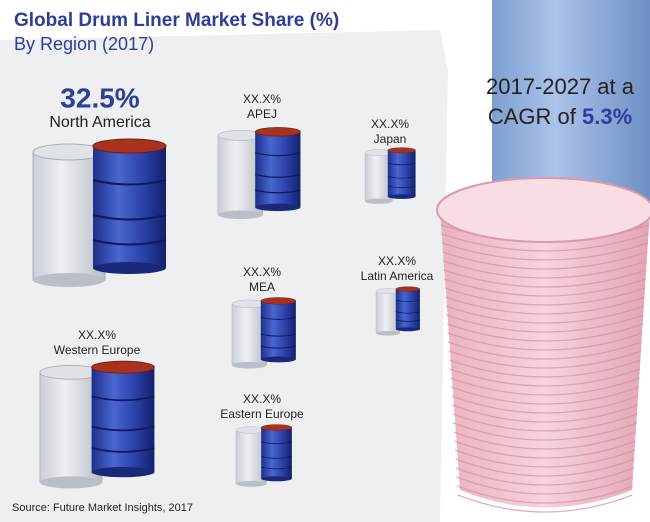  What do you see at coordinates (543, 210) in the screenshot?
I see `pink-liner-rim` at bounding box center [543, 210].